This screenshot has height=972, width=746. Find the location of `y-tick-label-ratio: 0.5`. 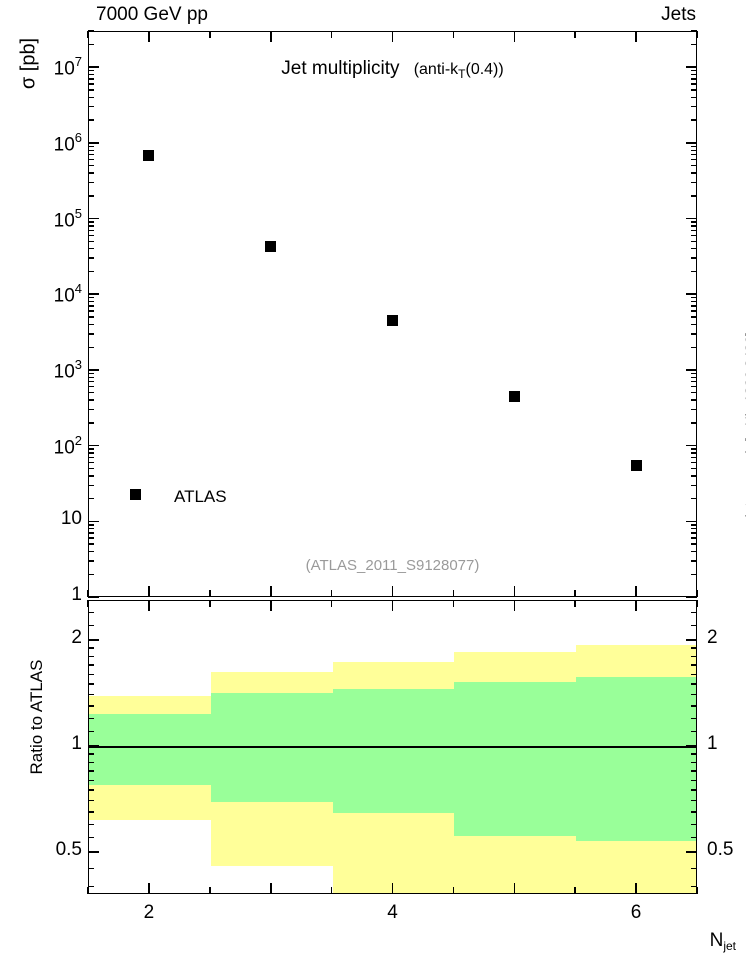

y-tick-label-ratio: 0.5 is located at coordinates (68, 850).